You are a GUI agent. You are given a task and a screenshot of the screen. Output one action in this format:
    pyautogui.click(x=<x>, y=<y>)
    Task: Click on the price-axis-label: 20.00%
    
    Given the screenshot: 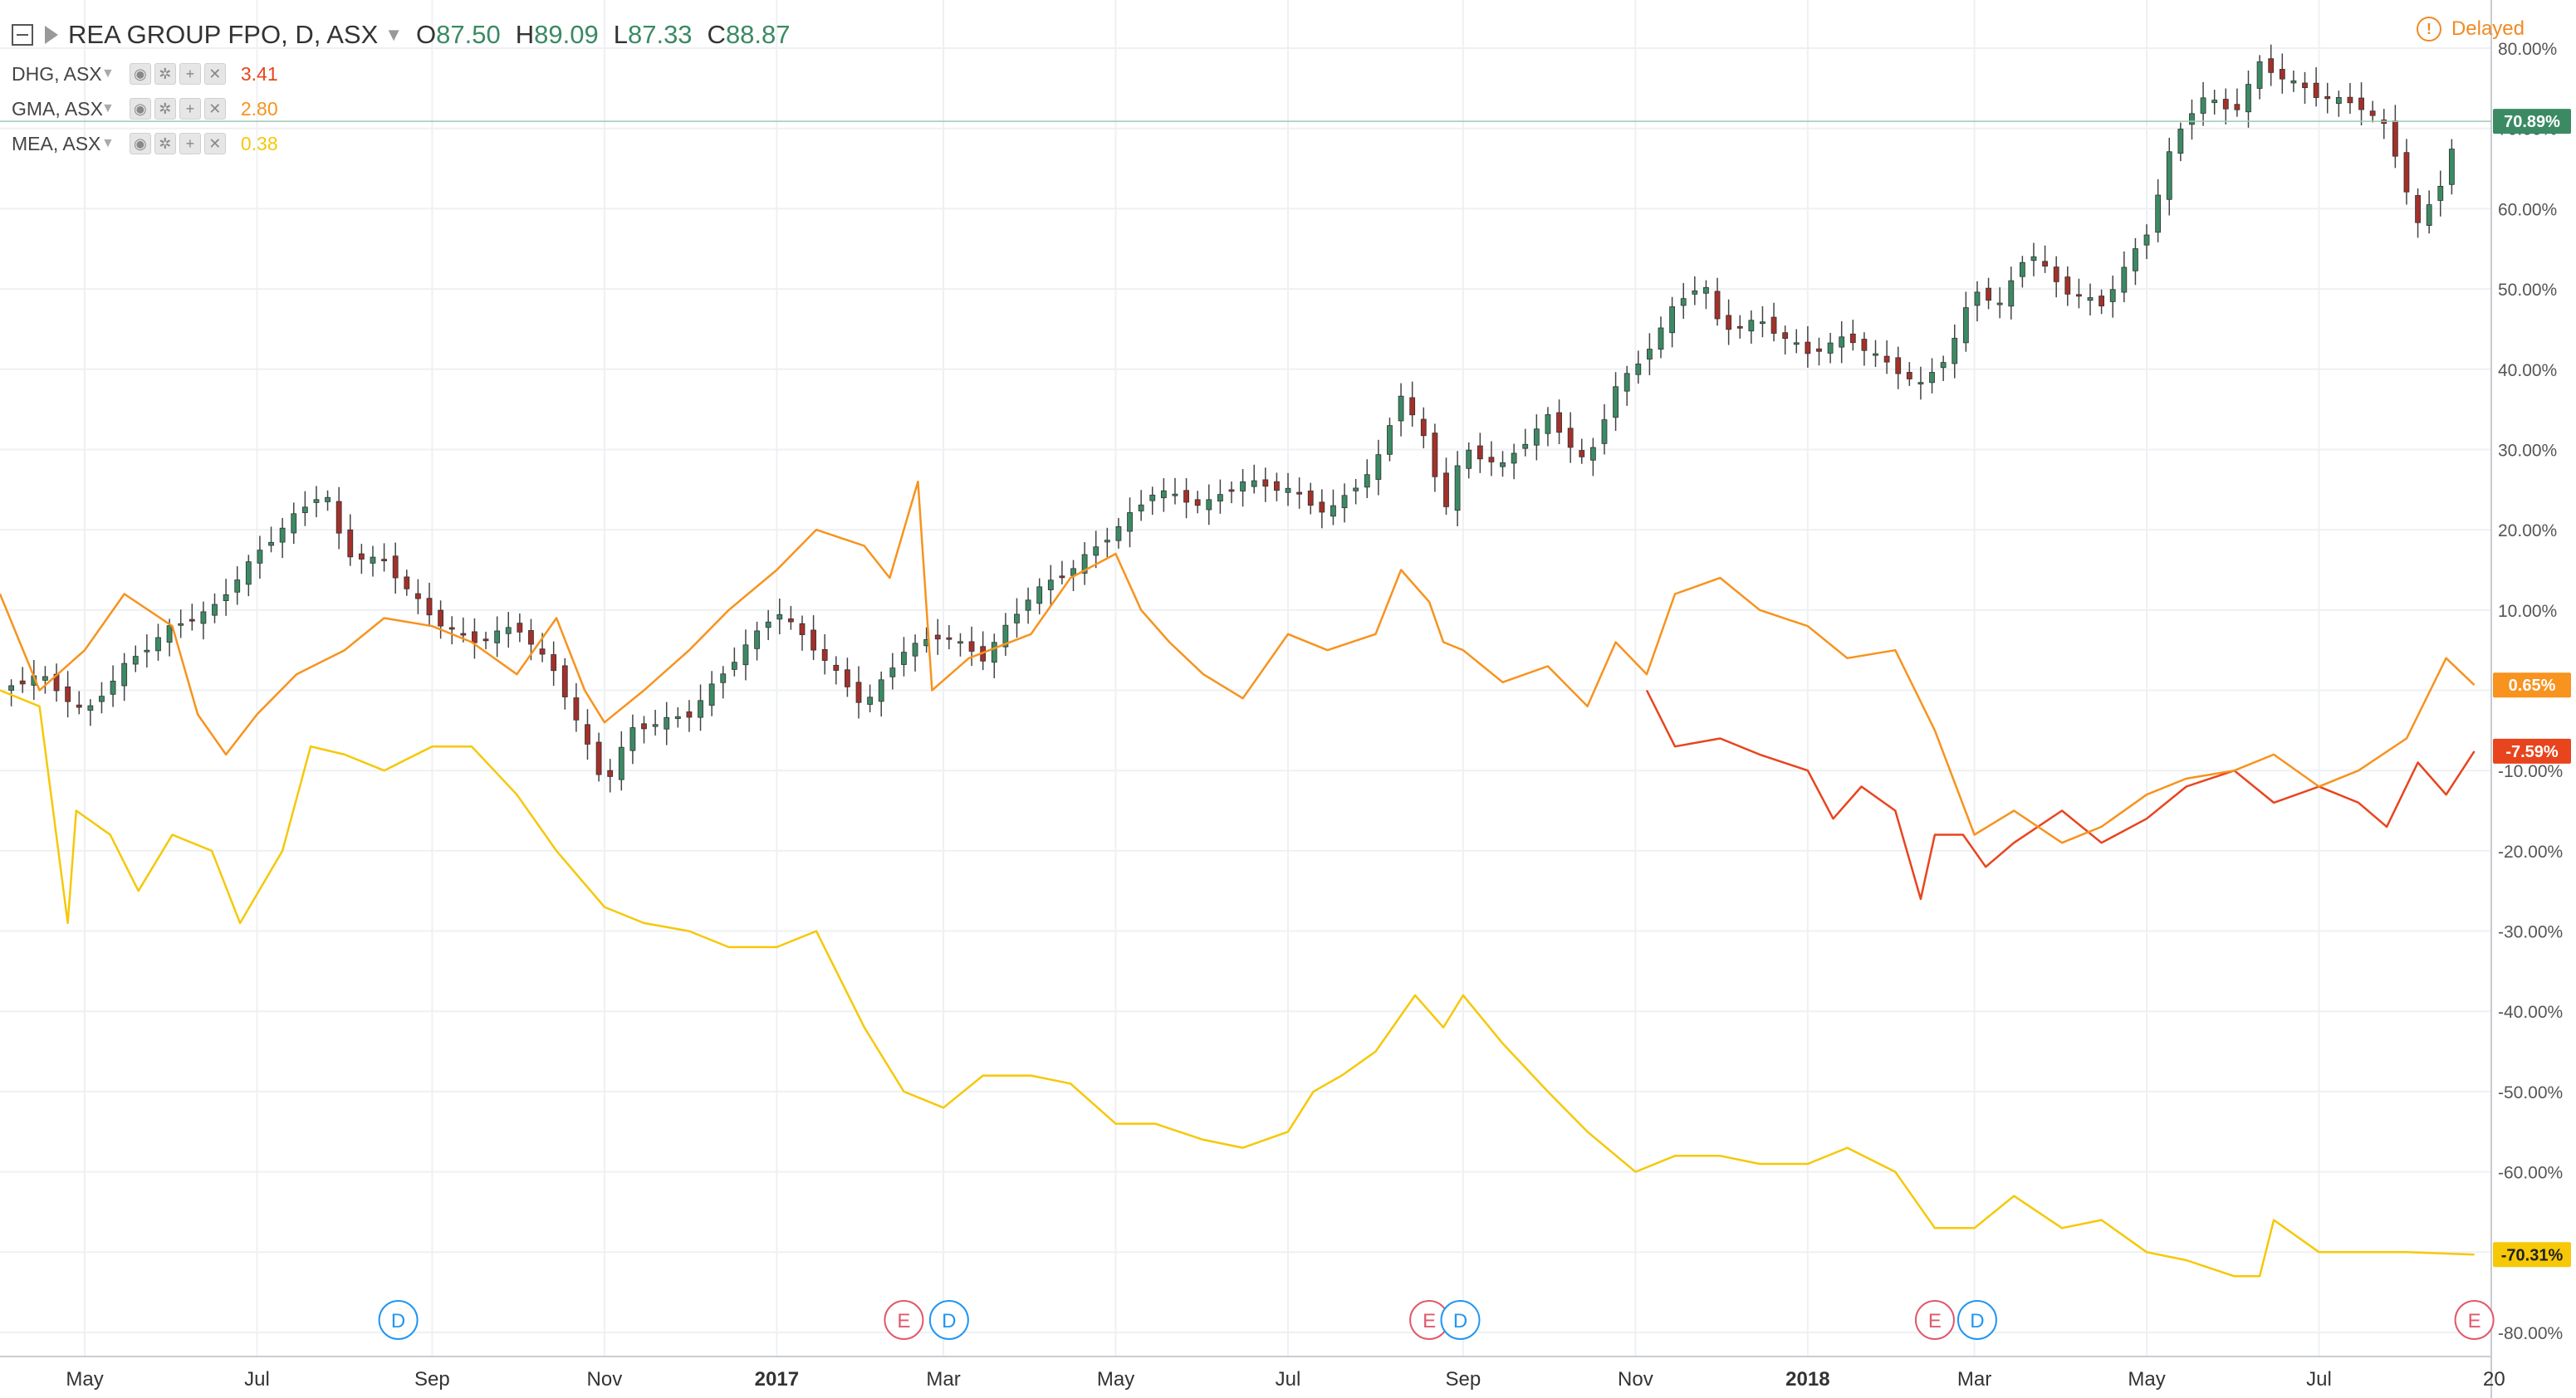 What is the action you would take?
    pyautogui.click(x=2527, y=530)
    